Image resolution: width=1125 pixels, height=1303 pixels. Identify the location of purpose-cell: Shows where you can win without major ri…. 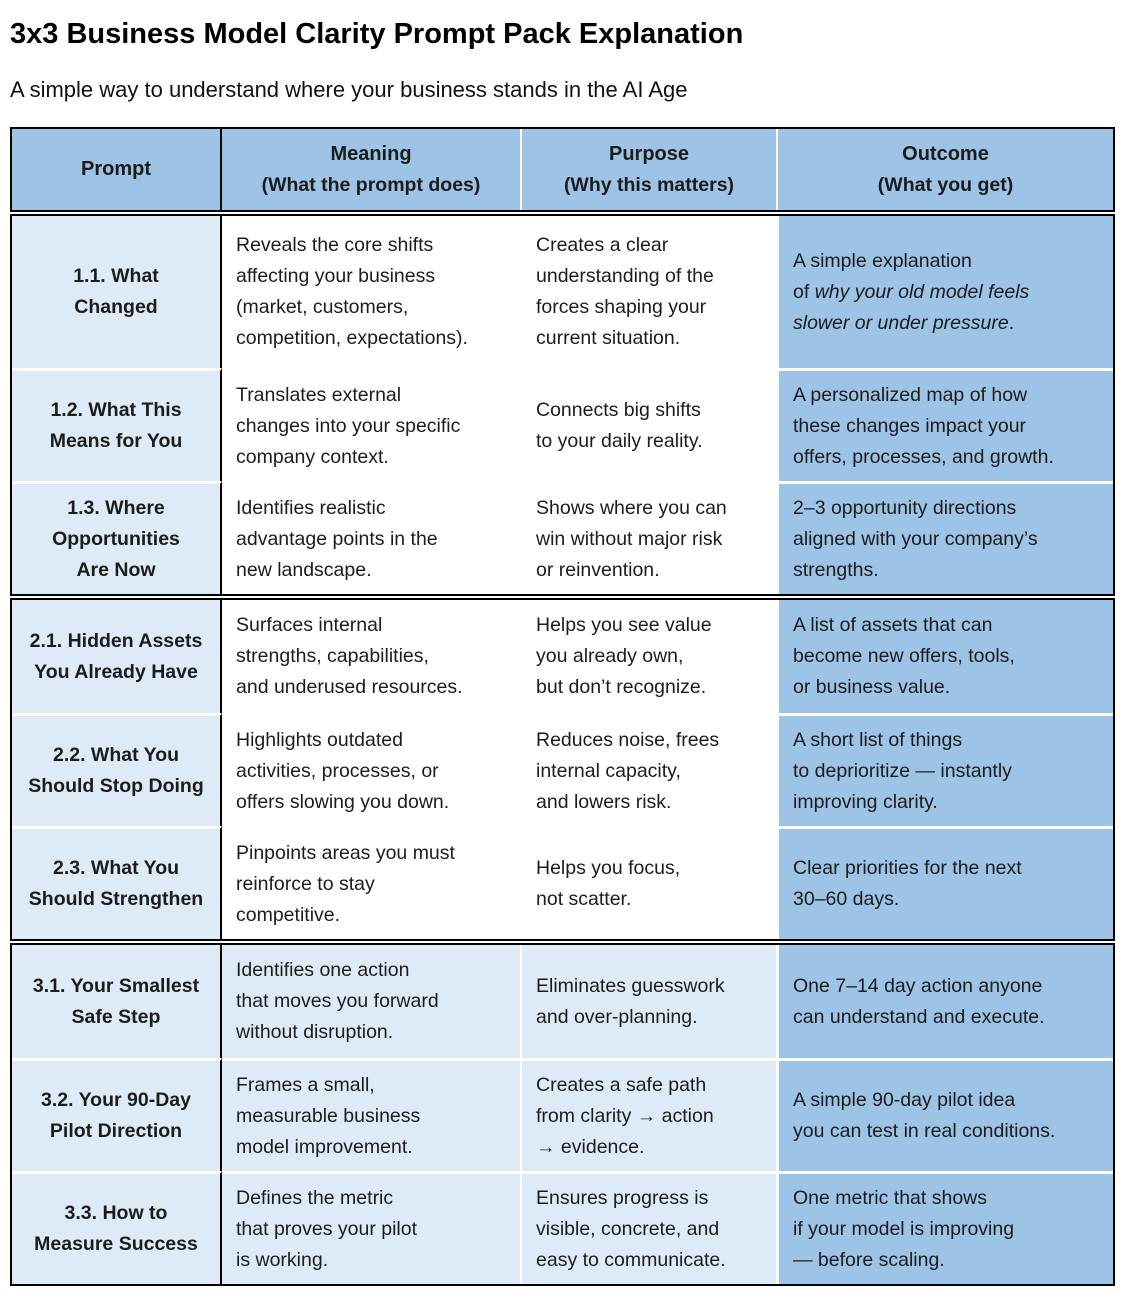
(648, 537).